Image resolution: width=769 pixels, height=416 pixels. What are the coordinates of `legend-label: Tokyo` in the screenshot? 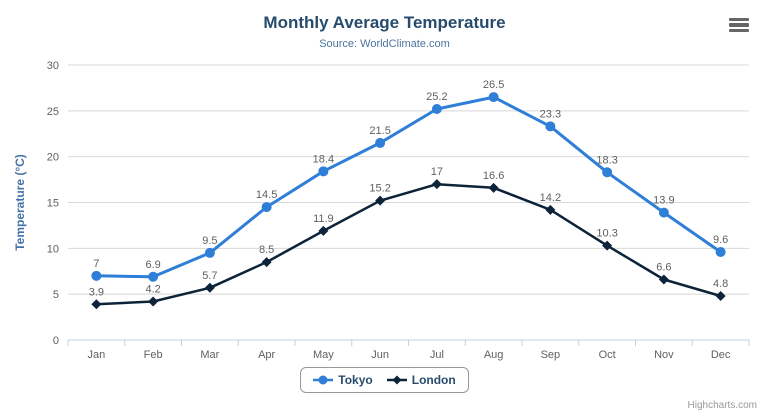 It's located at (355, 380).